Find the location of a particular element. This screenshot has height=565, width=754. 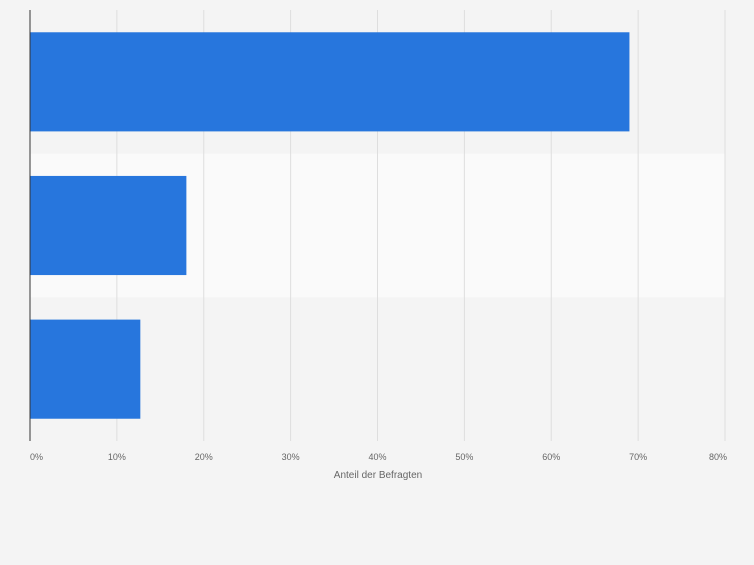

x-tick-label: 10% is located at coordinates (117, 457).